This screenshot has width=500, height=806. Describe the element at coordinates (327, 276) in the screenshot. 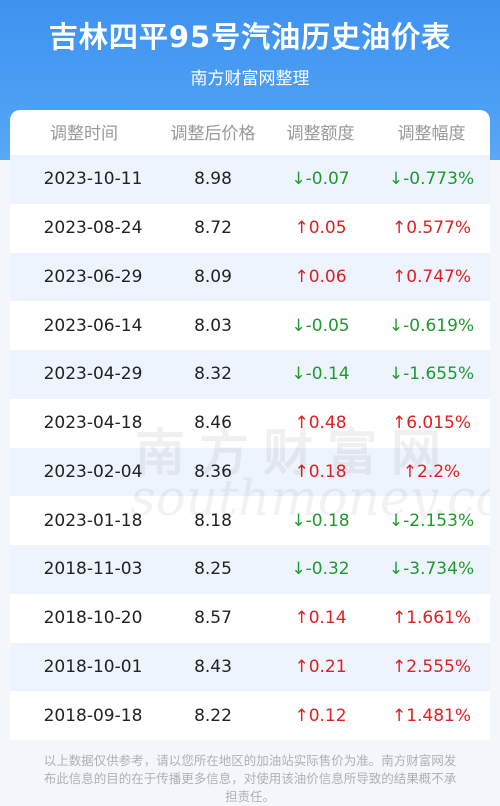

I see `cell-change-value: 0.06` at that location.